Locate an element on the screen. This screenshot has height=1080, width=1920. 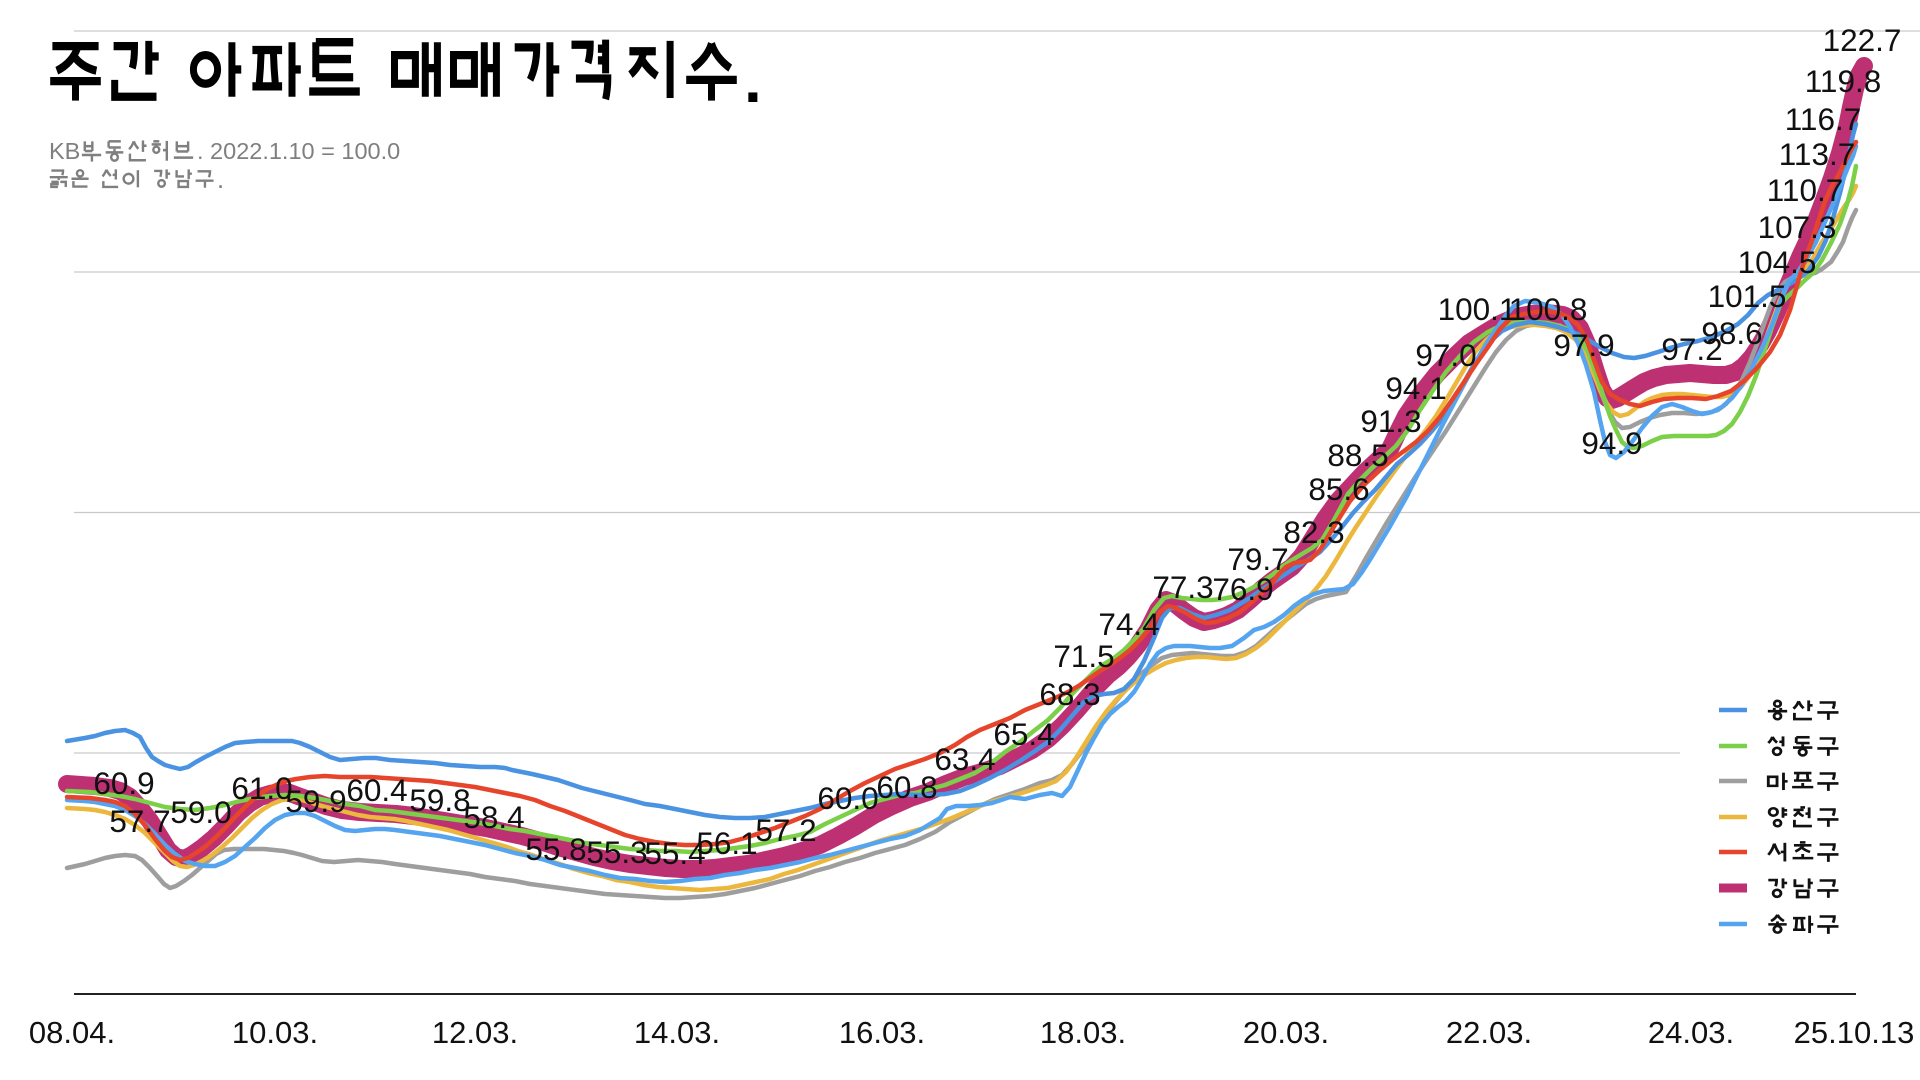
svg-text: 97.0 is located at coordinates (1445, 355).